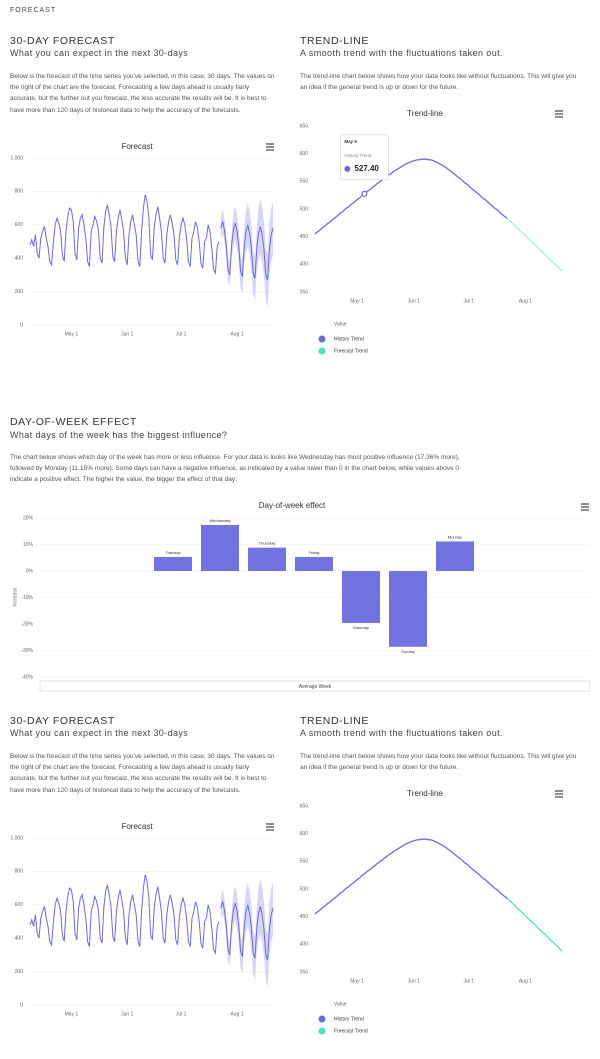 This screenshot has width=600, height=1059. What do you see at coordinates (350, 141) in the screenshot?
I see `tooltip-date: May 5` at bounding box center [350, 141].